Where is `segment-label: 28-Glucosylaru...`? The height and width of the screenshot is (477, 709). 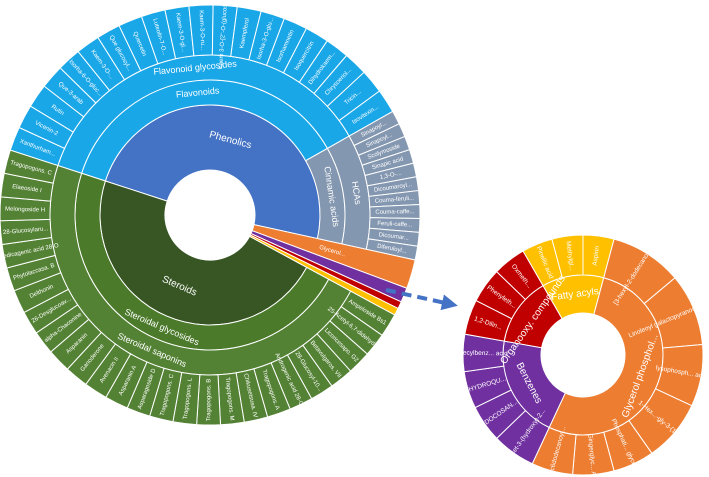
segment-label: 28-Glucosylaru... is located at coordinates (26, 231).